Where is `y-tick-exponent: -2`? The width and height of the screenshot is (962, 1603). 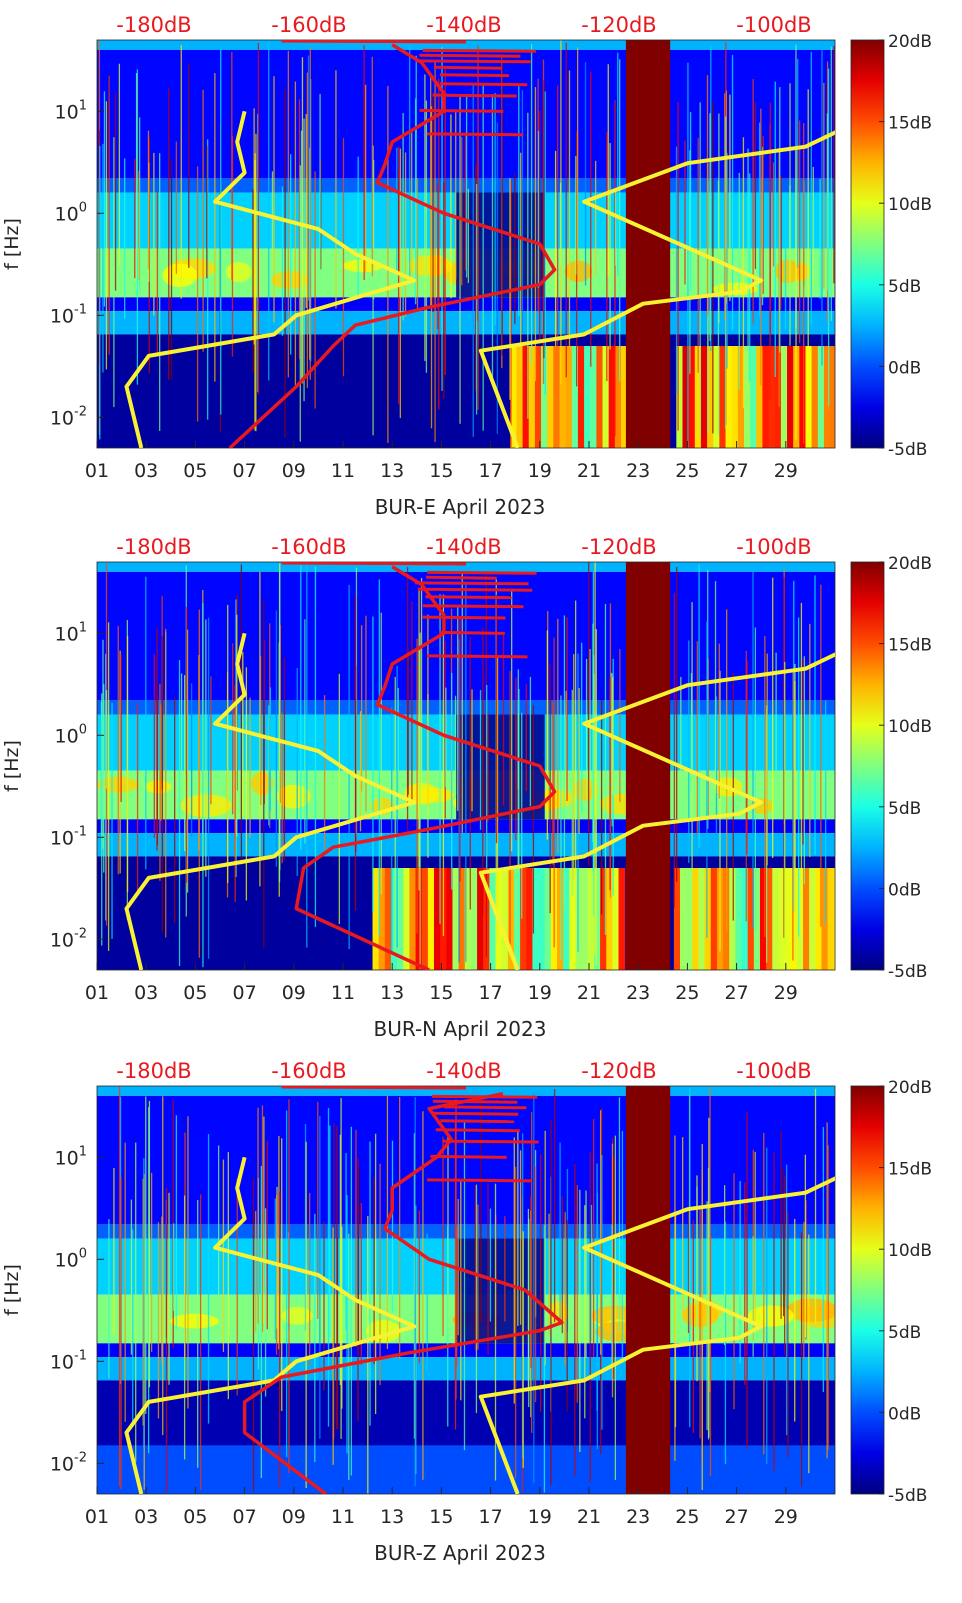 y-tick-exponent: -2 is located at coordinates (80, 411).